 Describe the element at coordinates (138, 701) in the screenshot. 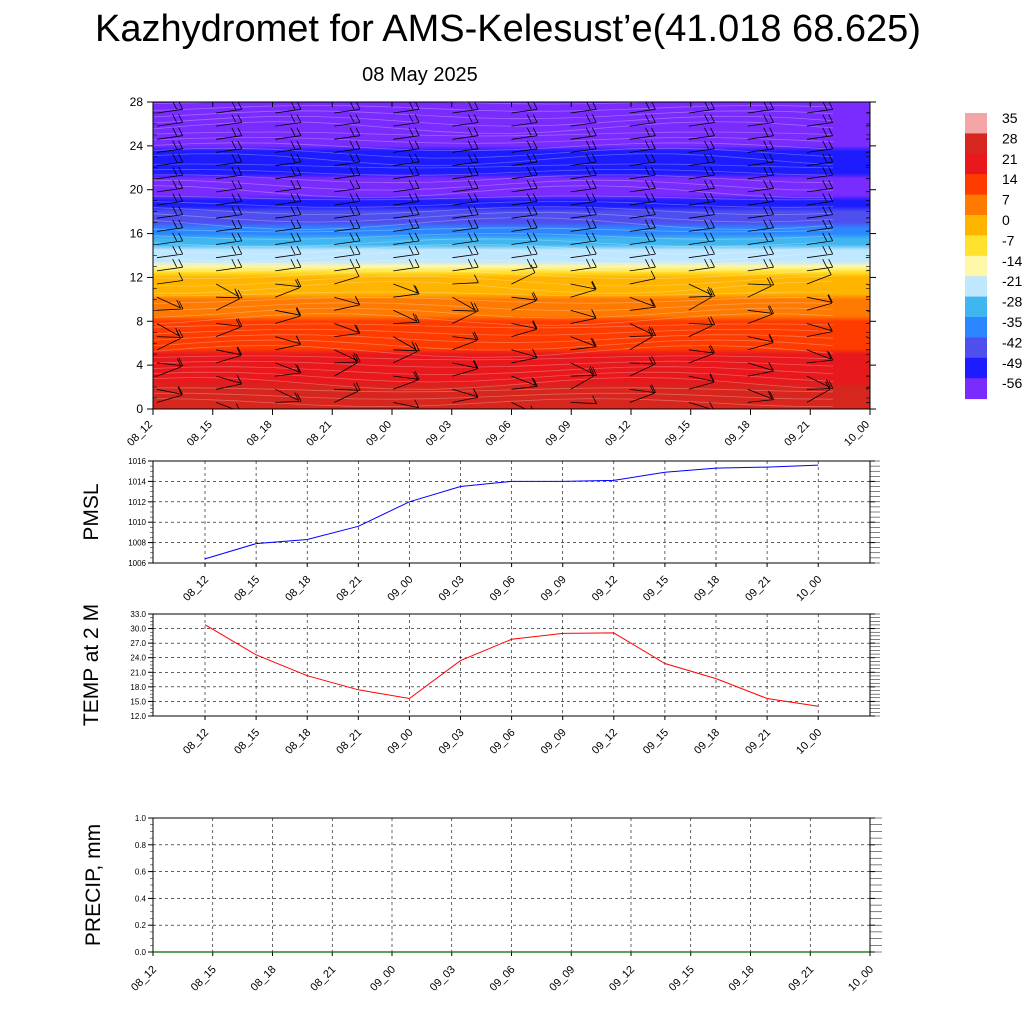

I see `y-tick-label: 15.0` at that location.